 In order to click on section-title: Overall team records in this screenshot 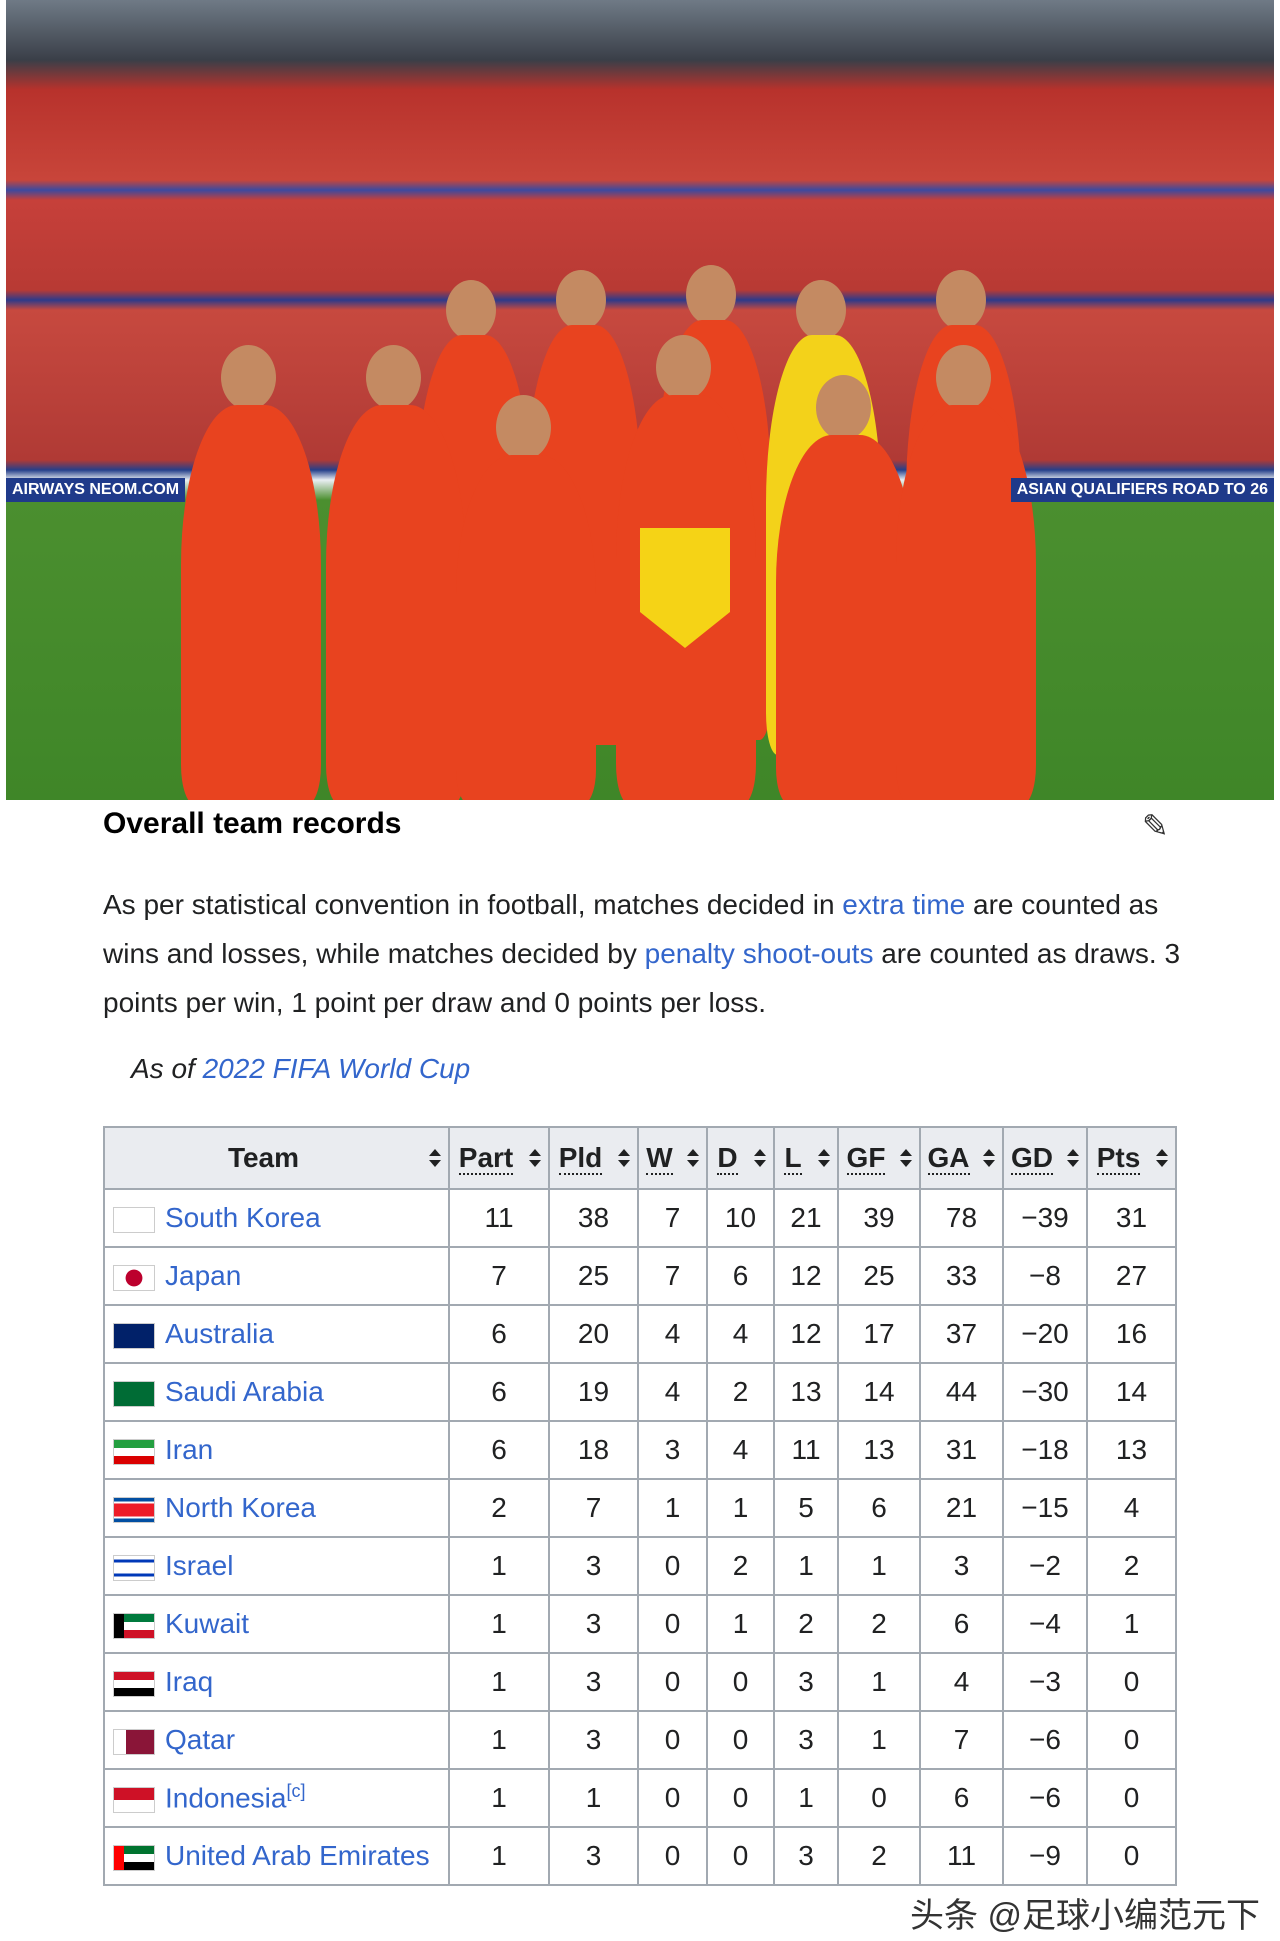, I will do `click(252, 823)`.